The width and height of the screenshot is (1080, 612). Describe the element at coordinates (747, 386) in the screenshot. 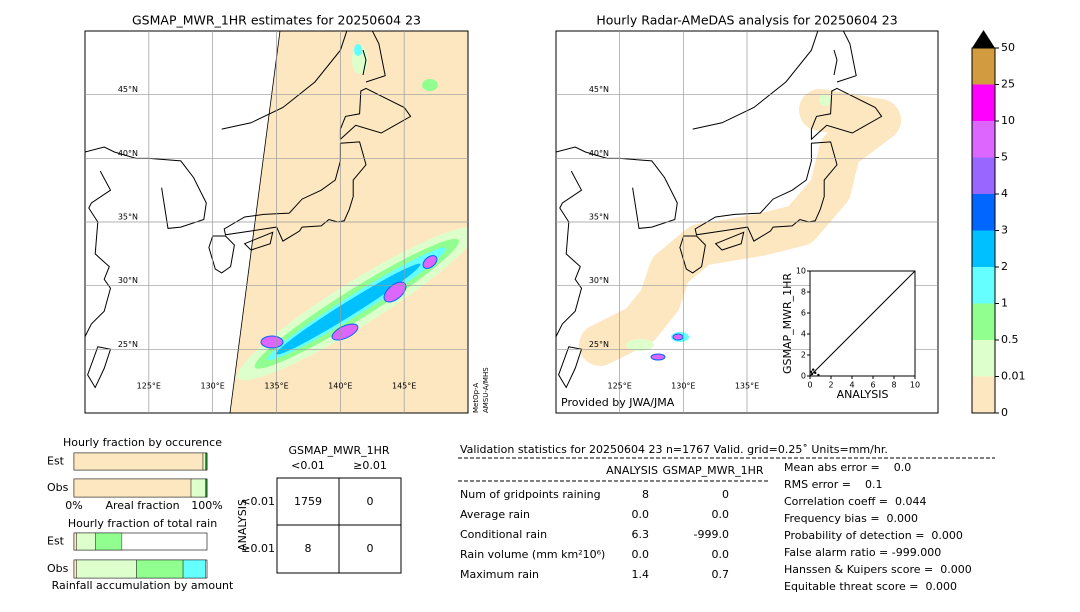

I see `lon-label: 135°E` at that location.